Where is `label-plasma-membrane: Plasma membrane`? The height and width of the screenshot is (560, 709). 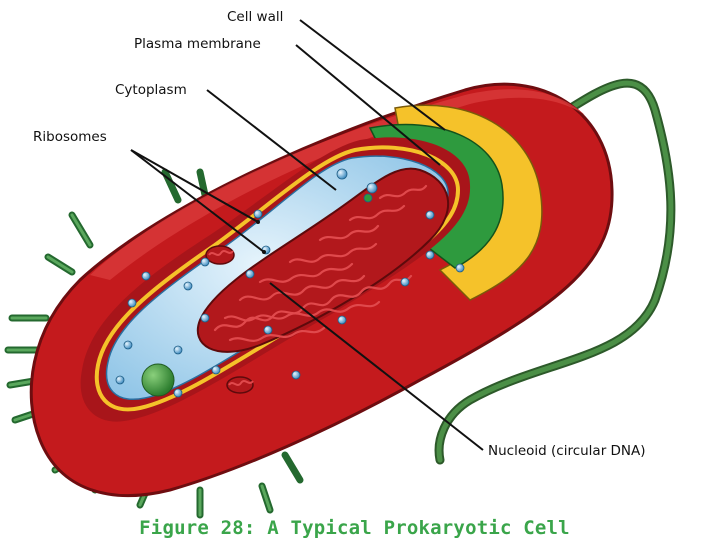
label-plasma-membrane: Plasma membrane is located at coordinates (197, 44).